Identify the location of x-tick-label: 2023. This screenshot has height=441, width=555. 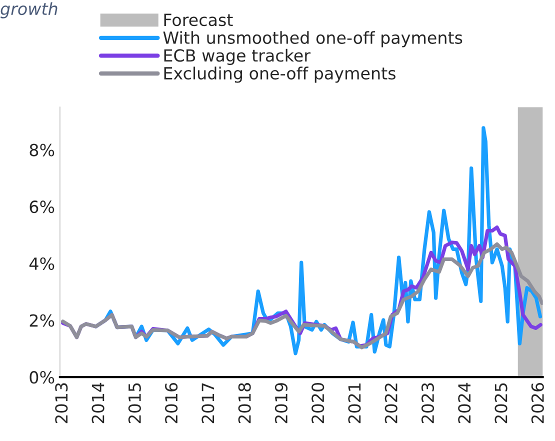
(427, 403).